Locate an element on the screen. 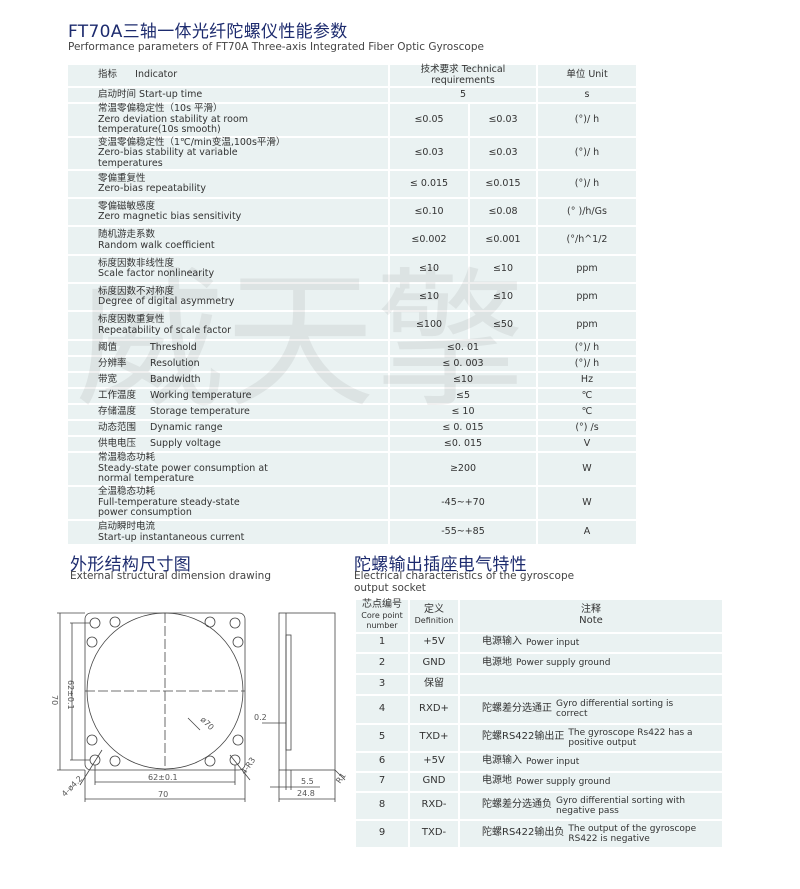  table-row: 带宽 Bandwidth ≤10 Hz is located at coordinates (352, 380).